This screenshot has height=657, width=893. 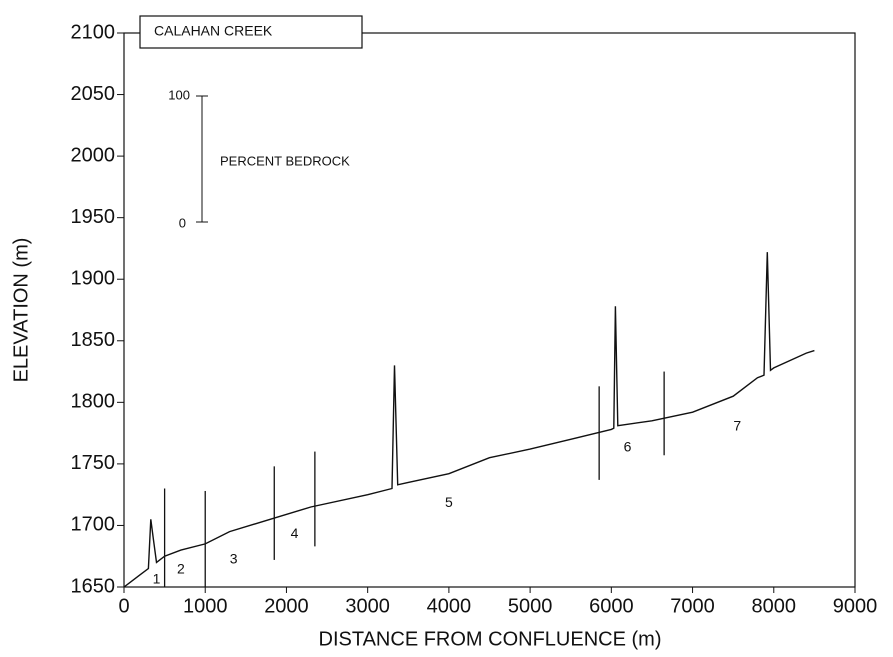 What do you see at coordinates (286, 606) in the screenshot?
I see `x-tick-label: 2000` at bounding box center [286, 606].